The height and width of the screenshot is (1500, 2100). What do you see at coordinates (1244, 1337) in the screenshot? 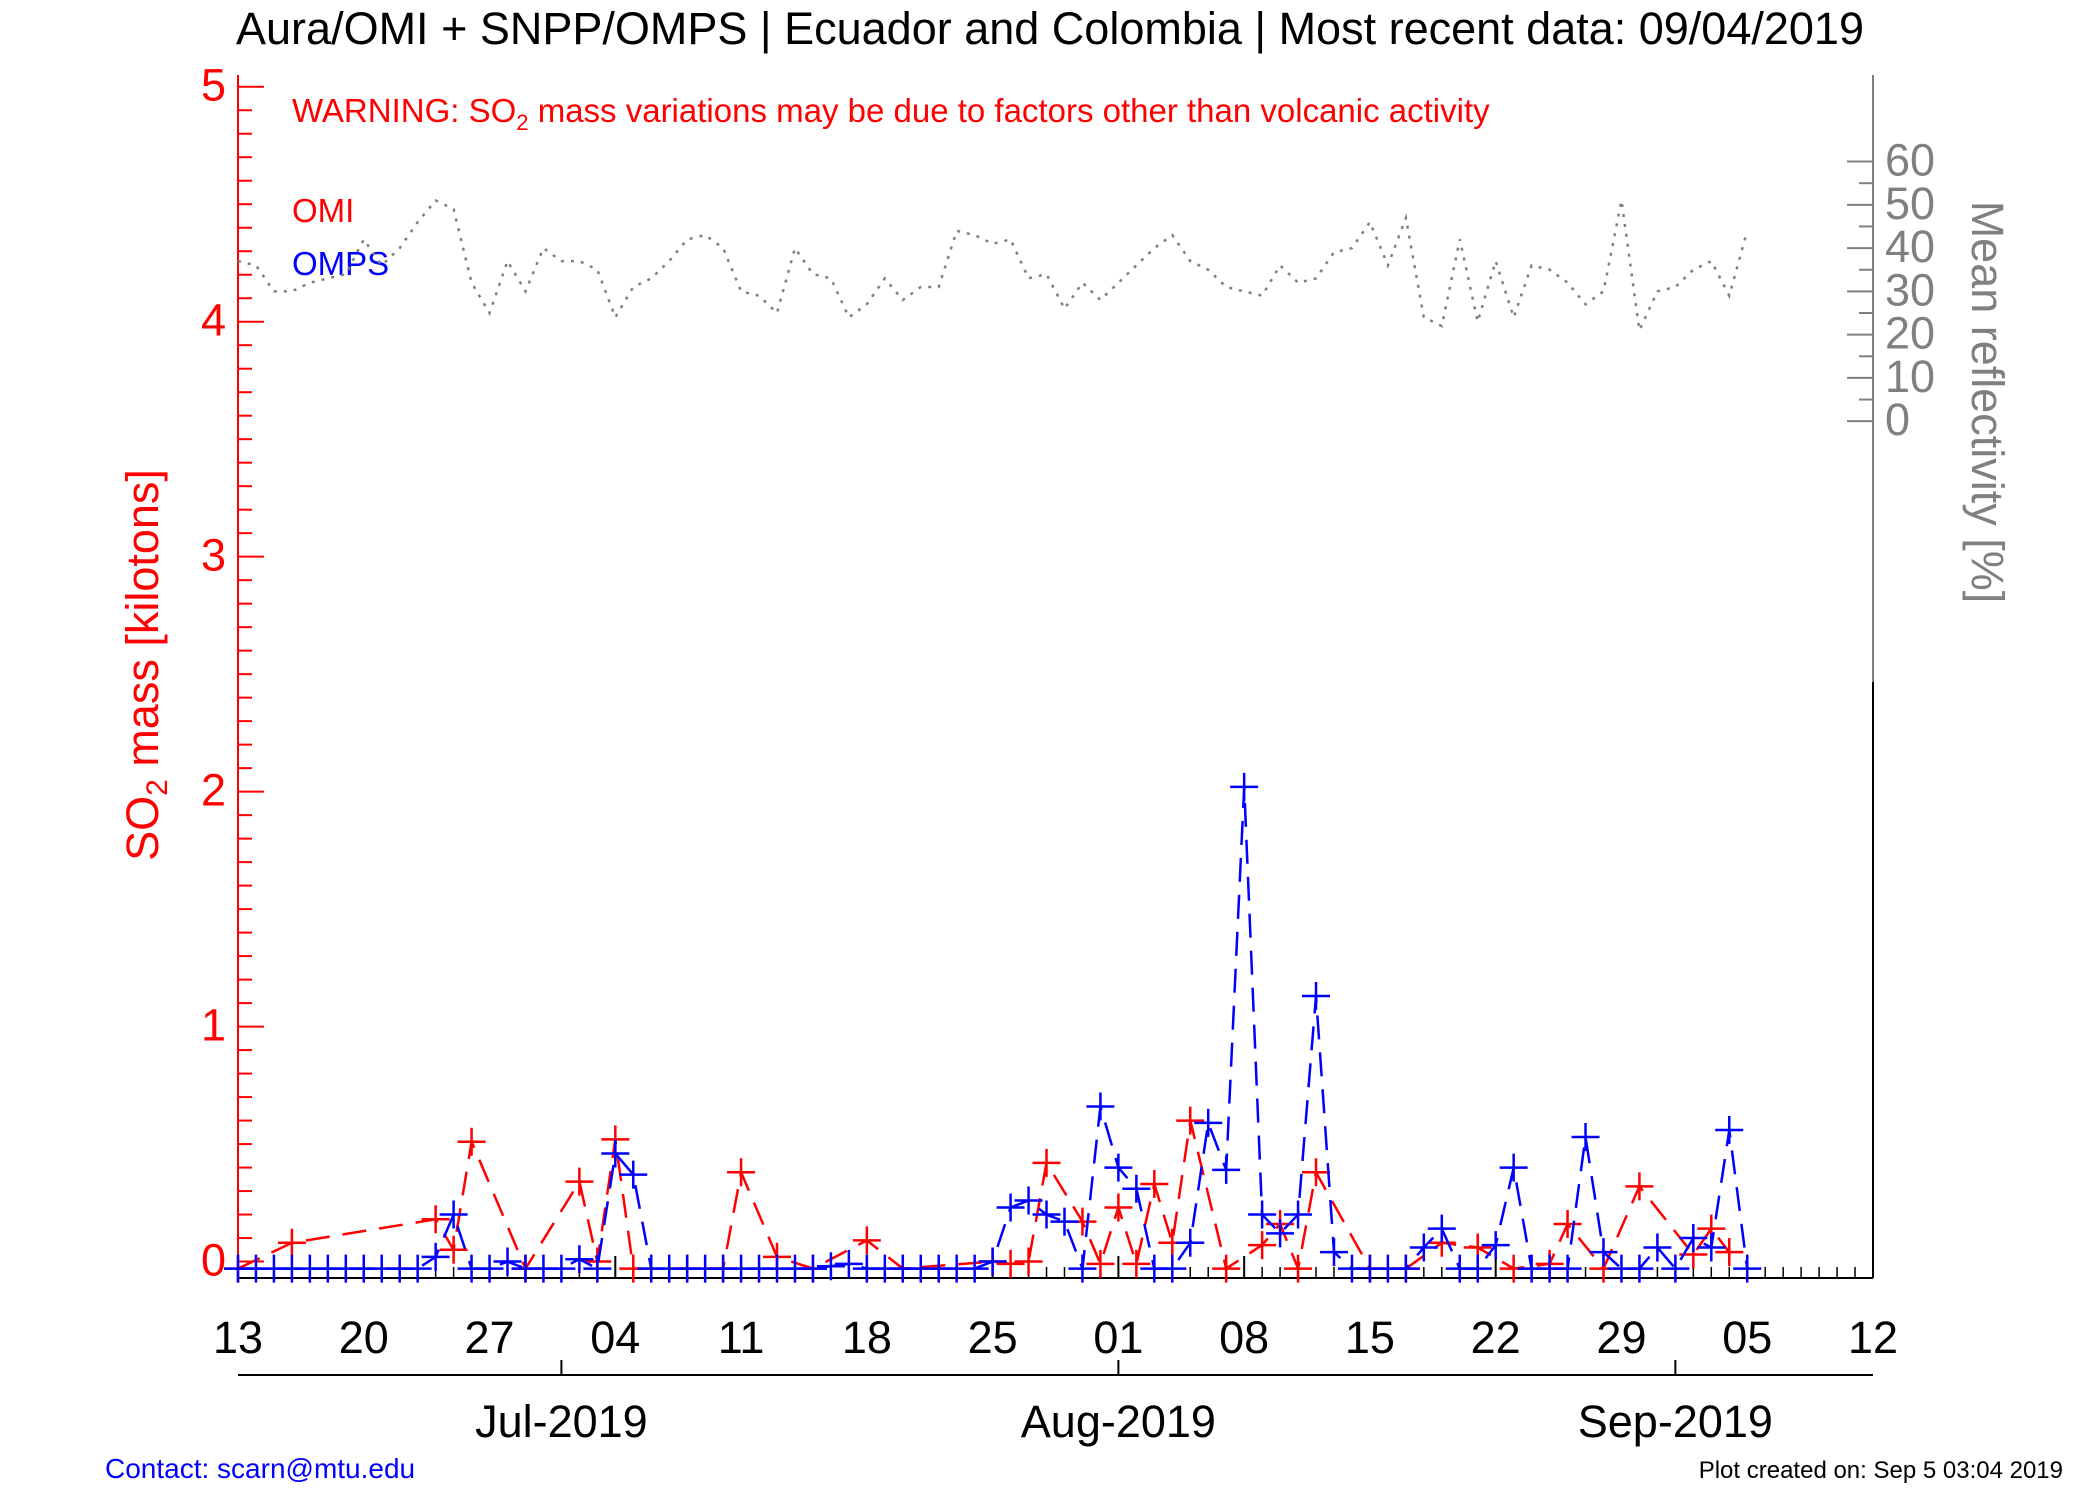
I see `x-tick-label: 08` at bounding box center [1244, 1337].